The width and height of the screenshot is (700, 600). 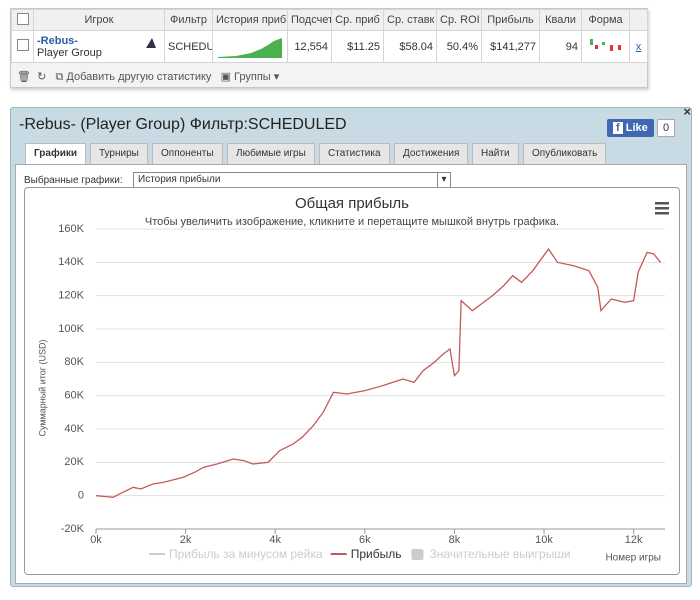 What do you see at coordinates (309, 46) in the screenshot?
I see `count-cell: 12,554` at bounding box center [309, 46].